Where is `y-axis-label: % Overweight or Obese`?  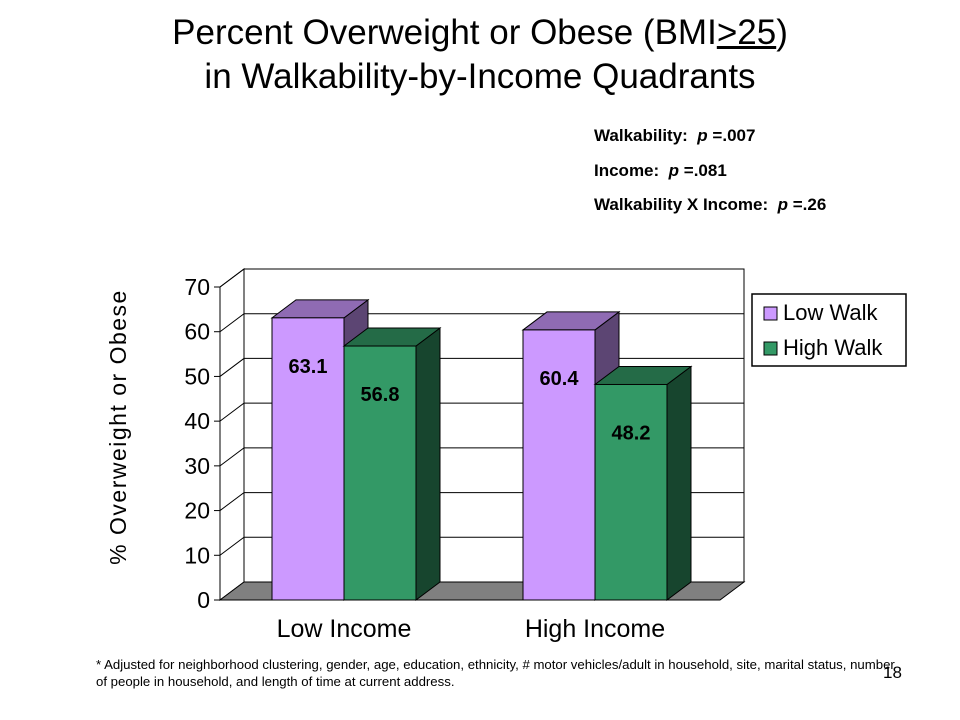 y-axis-label: % Overweight or Obese is located at coordinates (118, 427).